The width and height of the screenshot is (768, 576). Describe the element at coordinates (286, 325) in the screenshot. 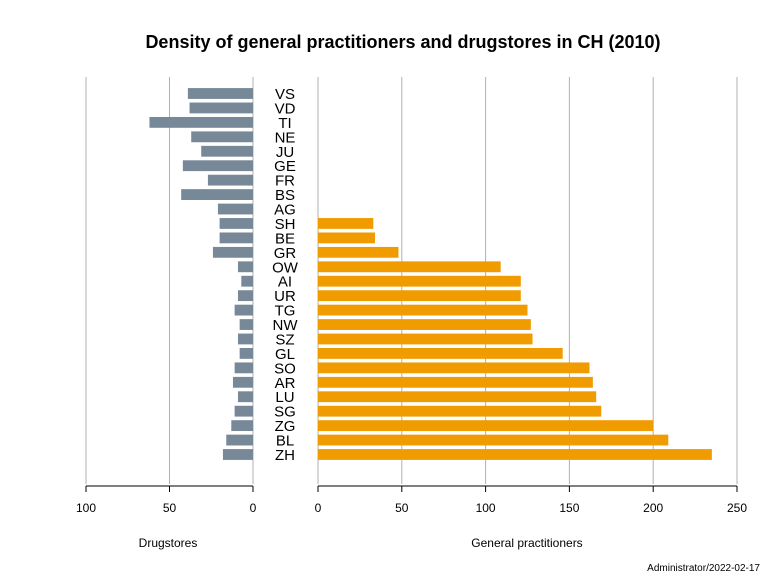

I see `category-label-nw: NW` at that location.